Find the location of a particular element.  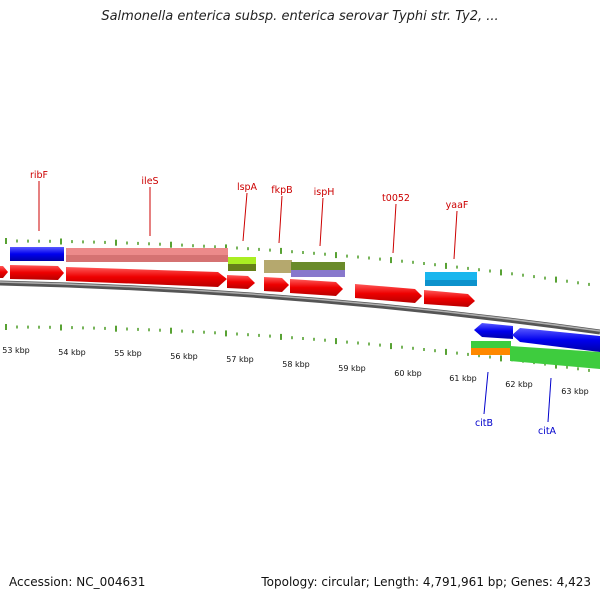

ileS-gene-arrow is located at coordinates (146, 277).